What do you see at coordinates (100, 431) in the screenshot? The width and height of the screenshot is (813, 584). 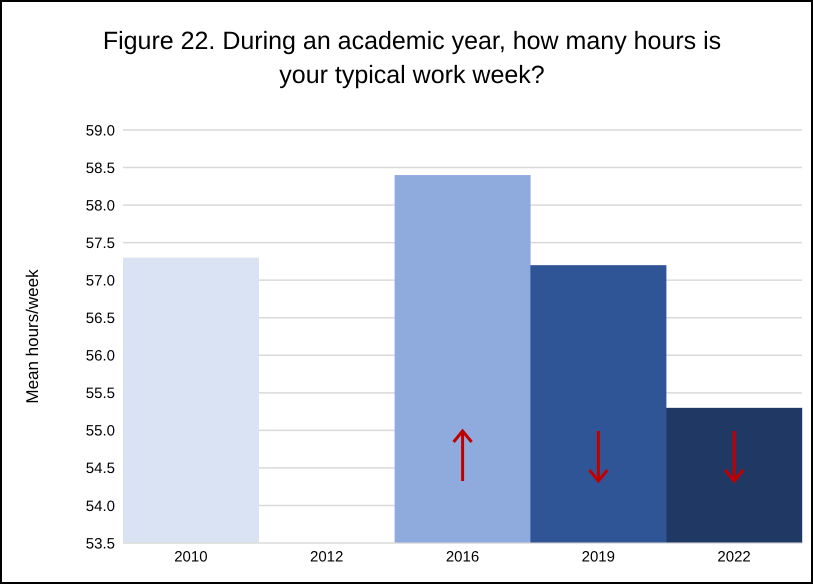 I see `y-tick-label: 55.0` at bounding box center [100, 431].